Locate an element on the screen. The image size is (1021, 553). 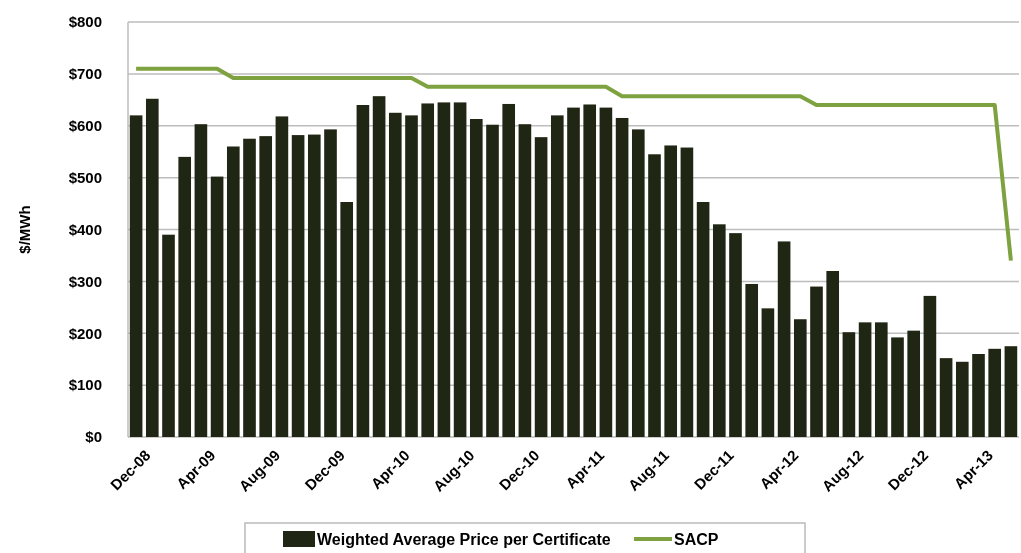
legend-label: Weighted Average Price per Certificate is located at coordinates (464, 539).